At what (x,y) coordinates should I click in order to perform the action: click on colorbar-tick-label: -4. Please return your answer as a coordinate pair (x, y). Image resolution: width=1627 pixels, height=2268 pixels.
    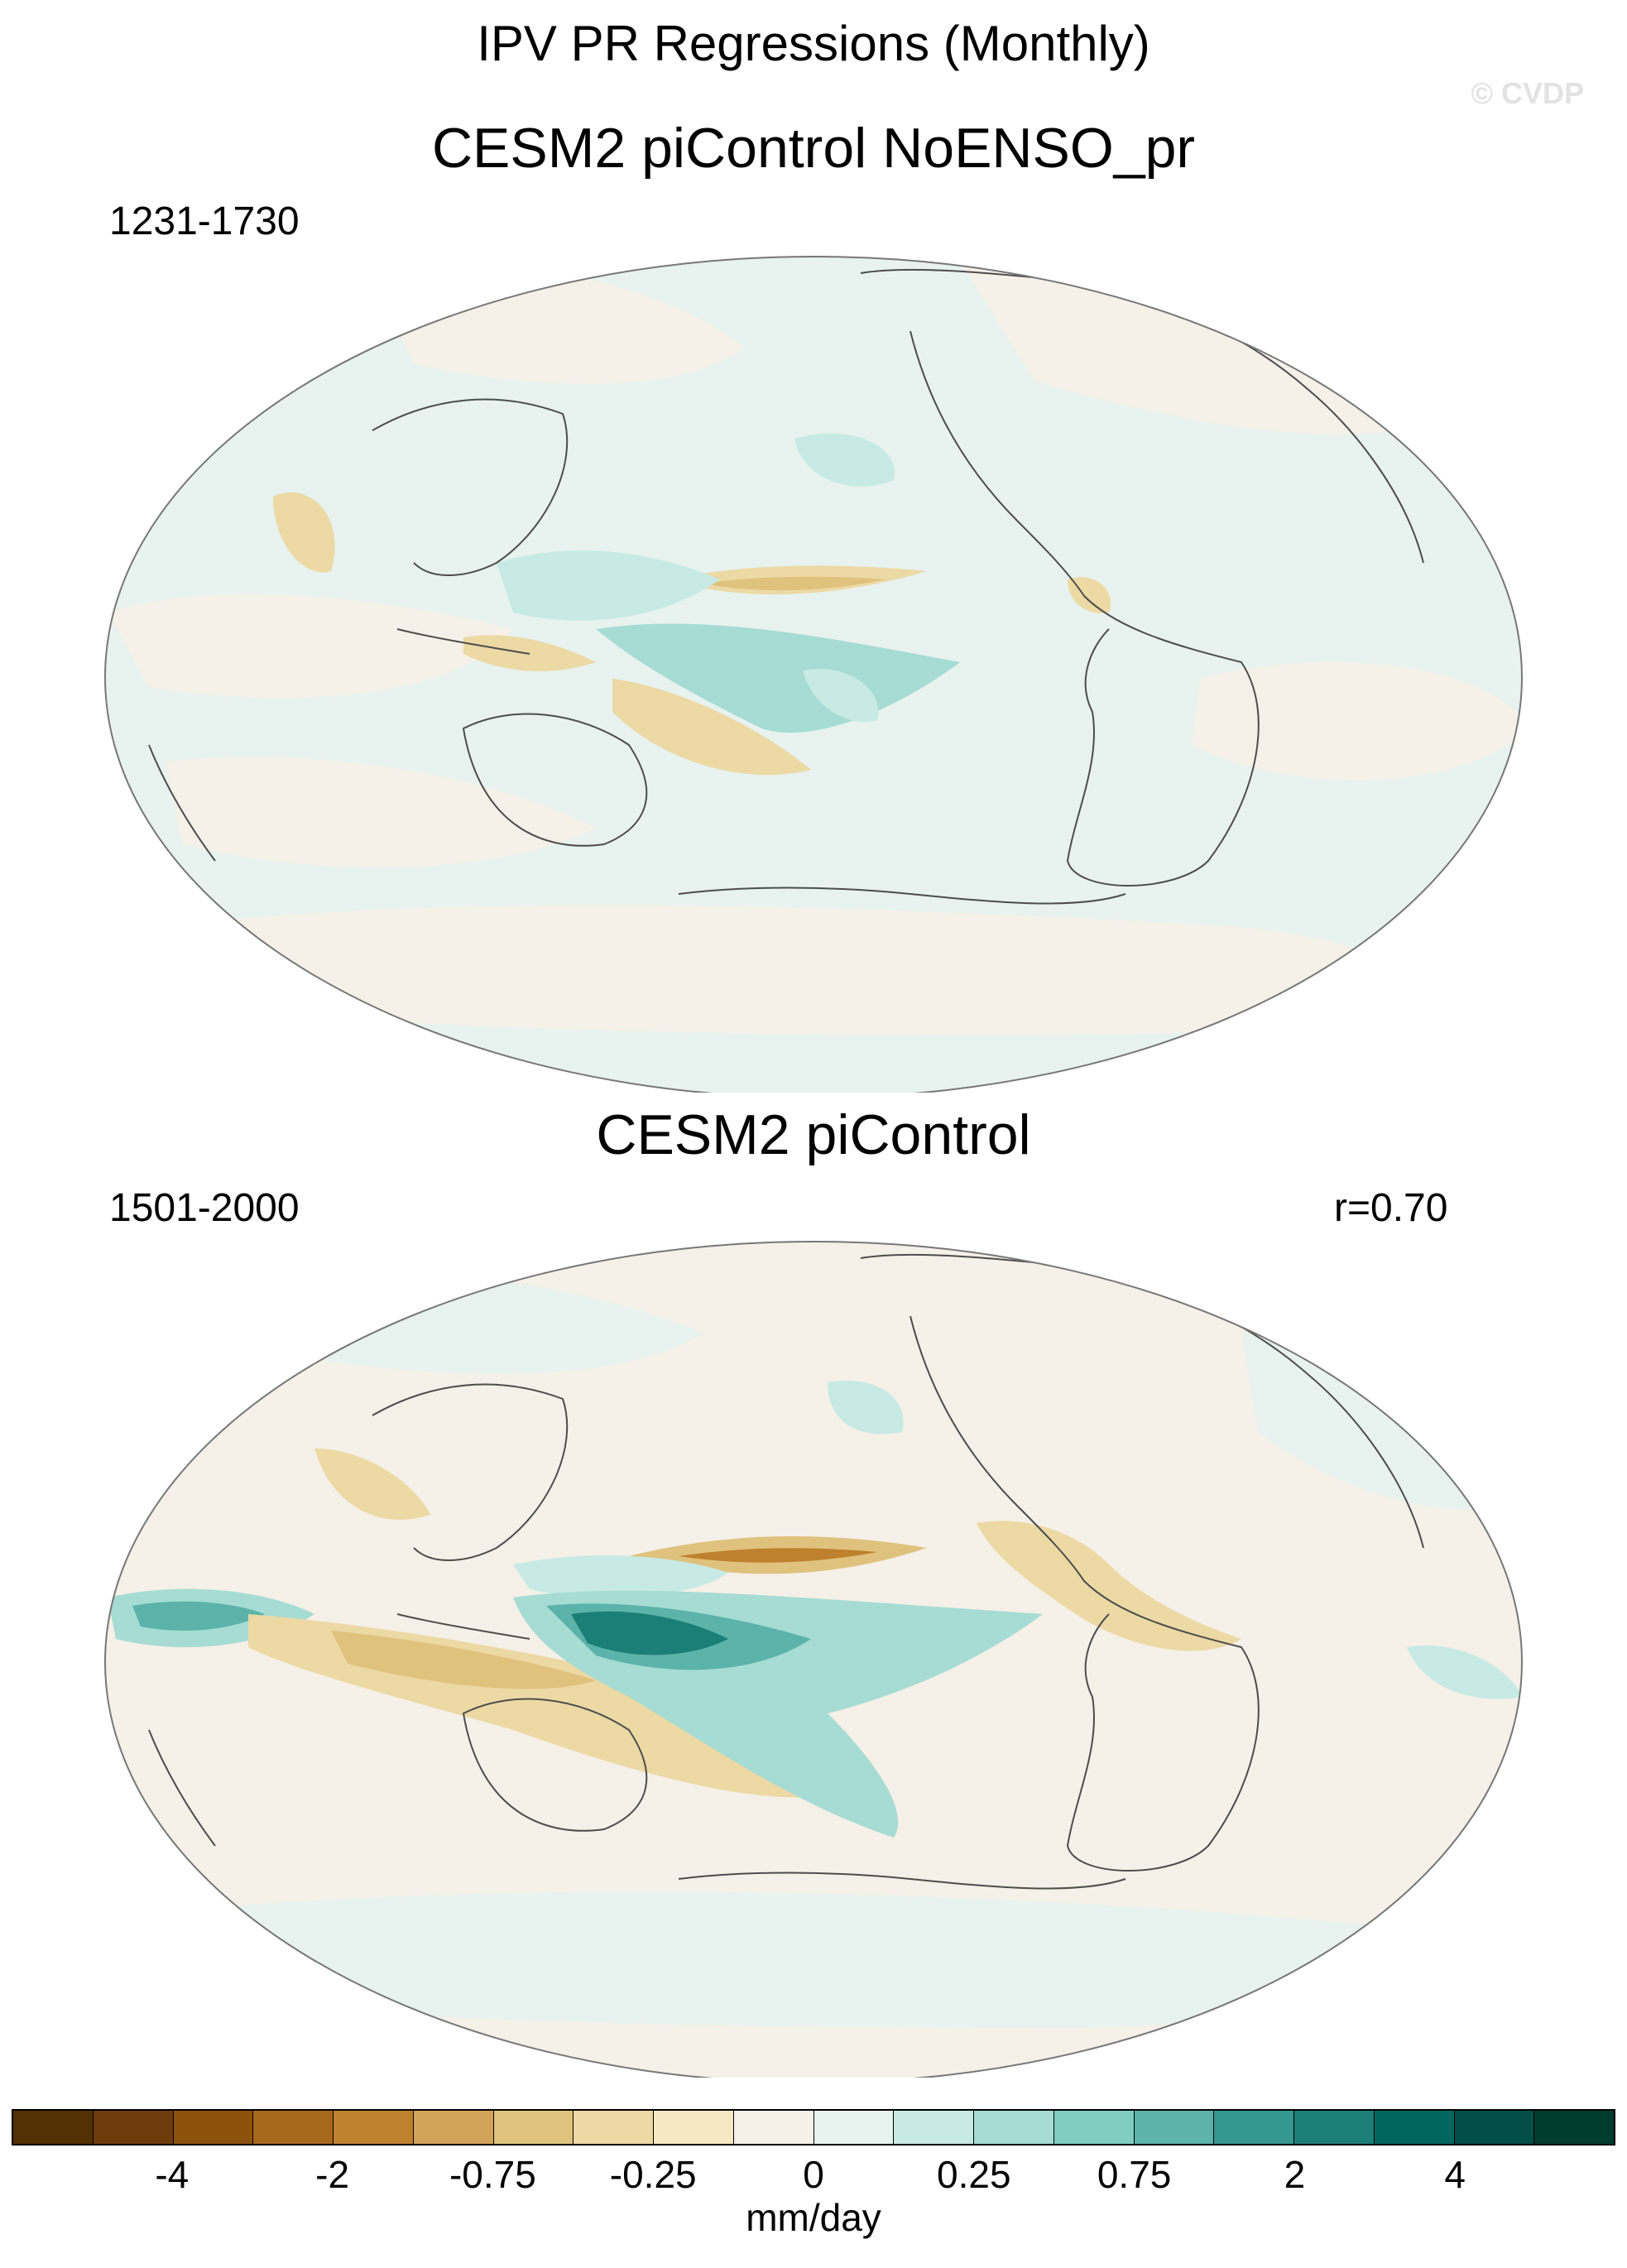
    Looking at the image, I should click on (172, 2174).